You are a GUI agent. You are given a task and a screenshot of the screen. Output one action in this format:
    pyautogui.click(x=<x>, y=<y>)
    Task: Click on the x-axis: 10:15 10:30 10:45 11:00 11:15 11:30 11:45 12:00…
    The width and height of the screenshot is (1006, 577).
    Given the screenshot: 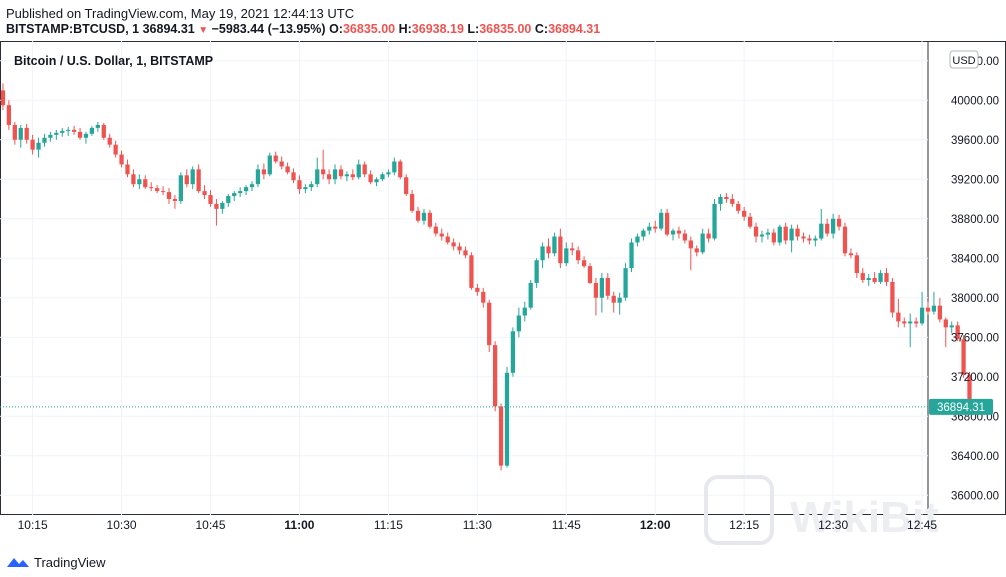 What is the action you would take?
    pyautogui.click(x=478, y=525)
    